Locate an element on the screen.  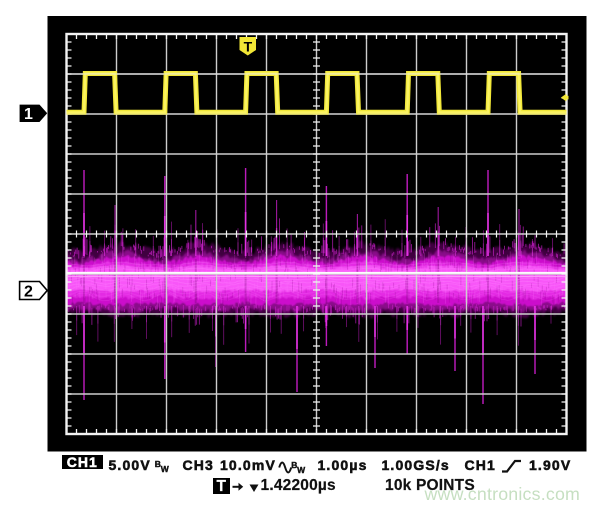
svg-text: 2 is located at coordinates (28, 292).